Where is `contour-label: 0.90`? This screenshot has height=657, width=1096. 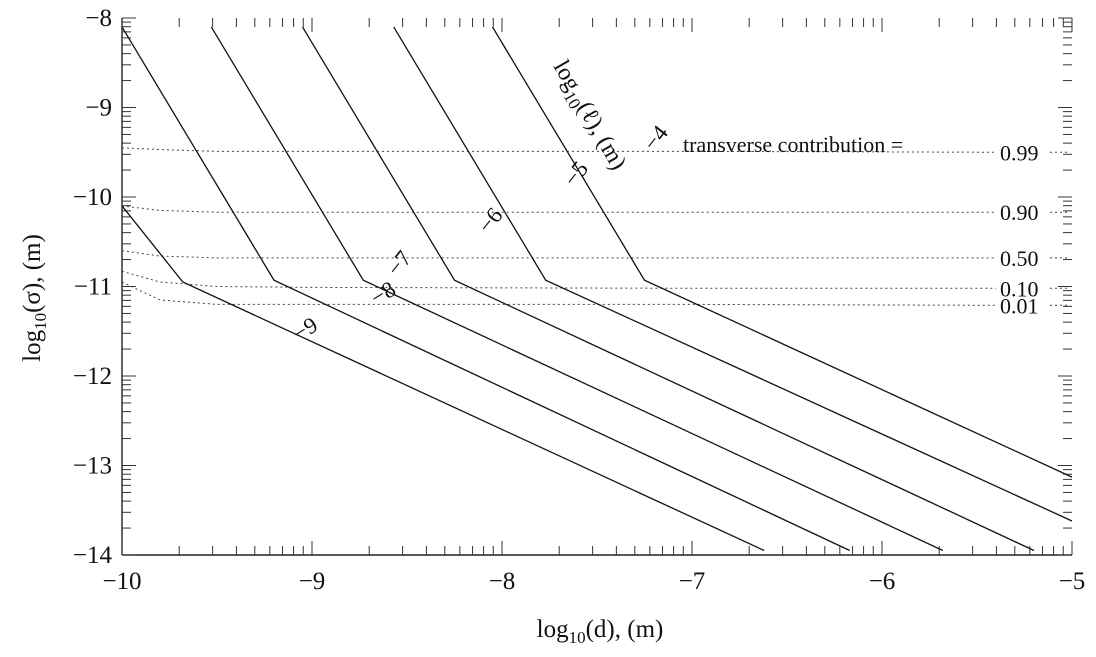 contour-label: 0.90 is located at coordinates (1019, 212).